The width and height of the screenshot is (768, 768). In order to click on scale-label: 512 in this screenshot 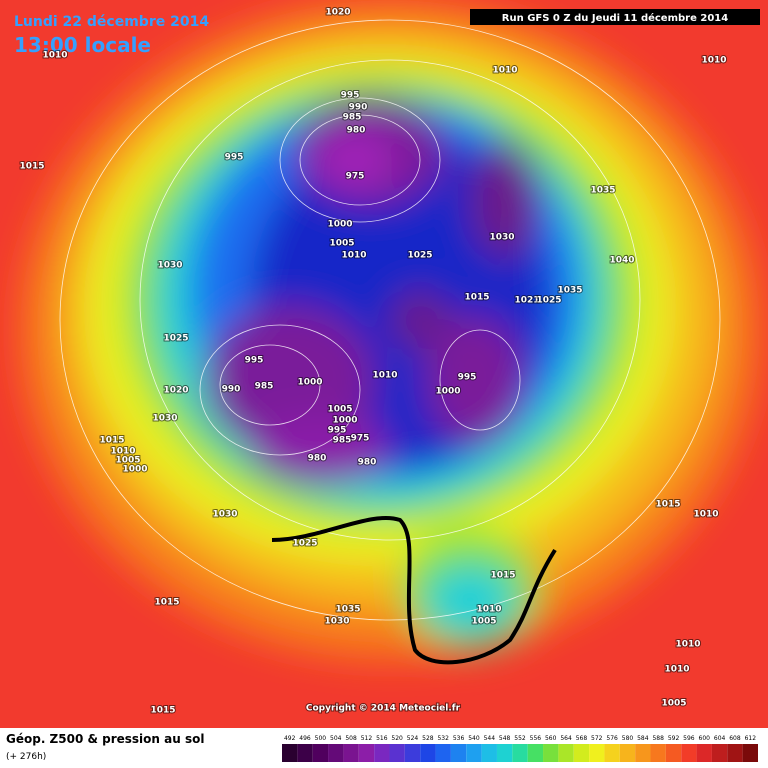, I will do `click(367, 738)`.